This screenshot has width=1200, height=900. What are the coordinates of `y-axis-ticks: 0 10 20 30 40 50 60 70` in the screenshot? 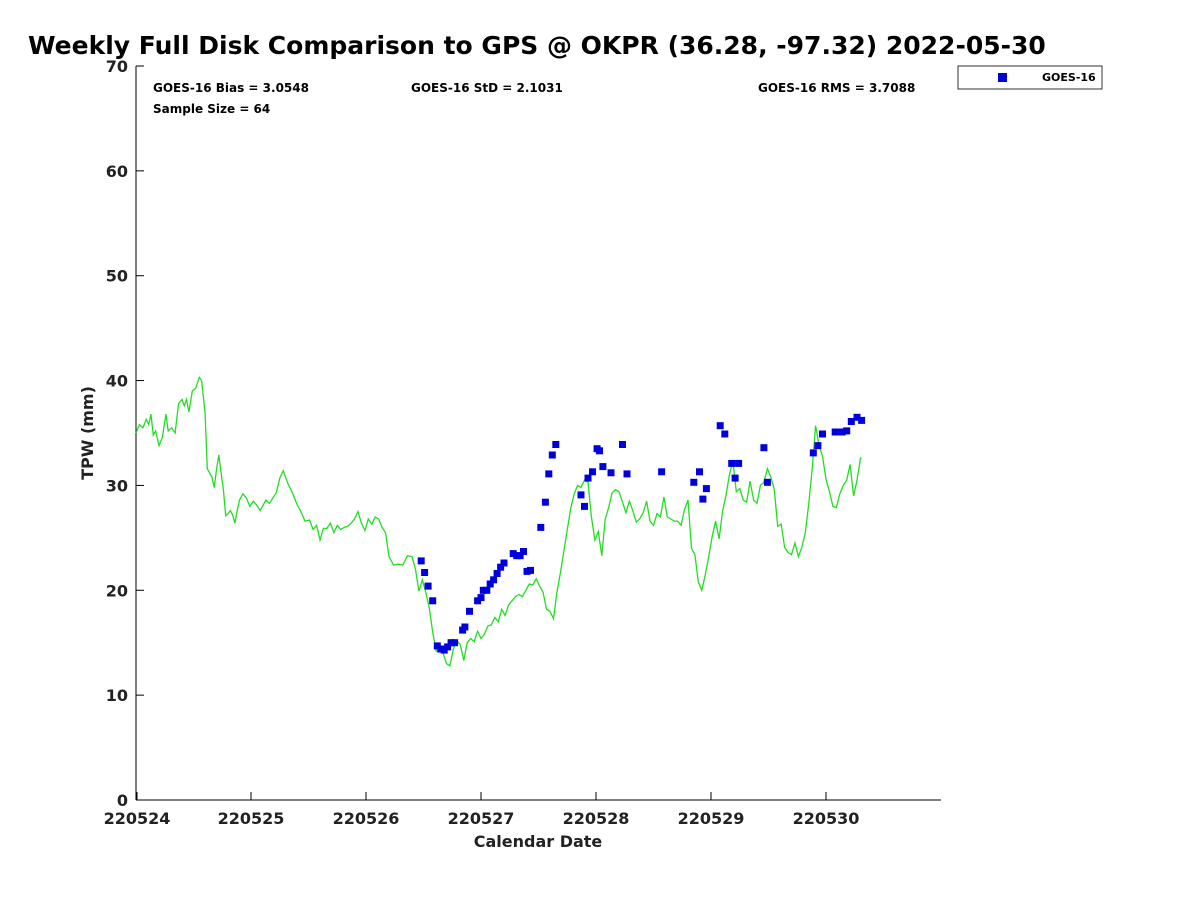 It's located at (125, 433).